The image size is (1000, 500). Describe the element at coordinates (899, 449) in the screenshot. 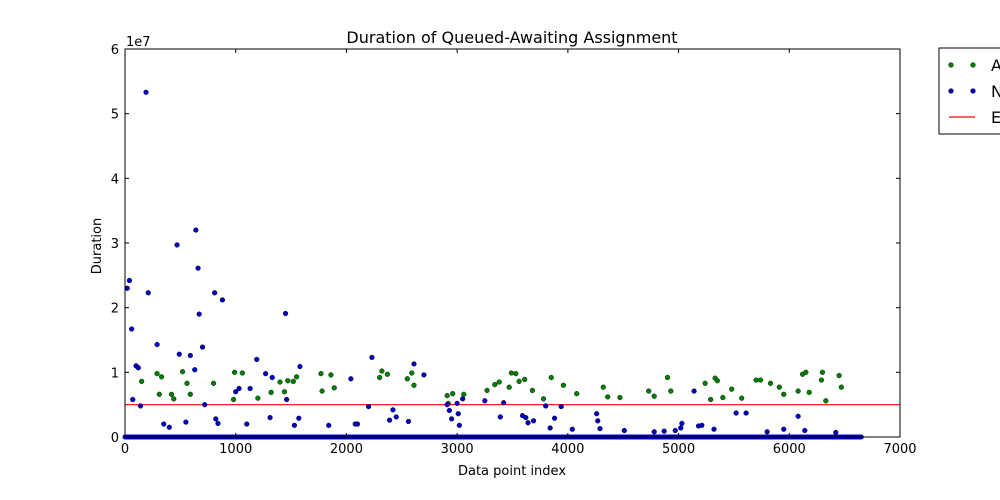

I see `x-tick-label-7: 7000` at that location.